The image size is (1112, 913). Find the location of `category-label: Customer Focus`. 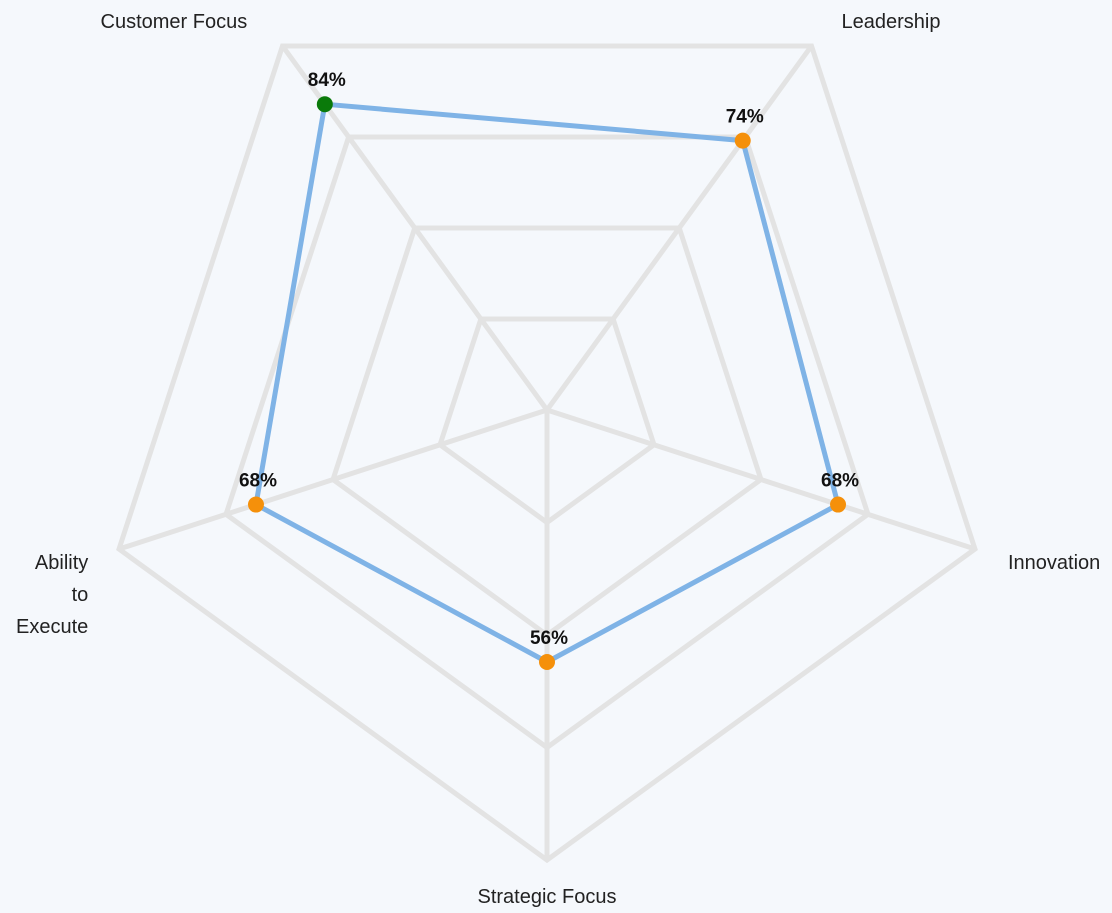

category-label: Customer Focus is located at coordinates (174, 22).